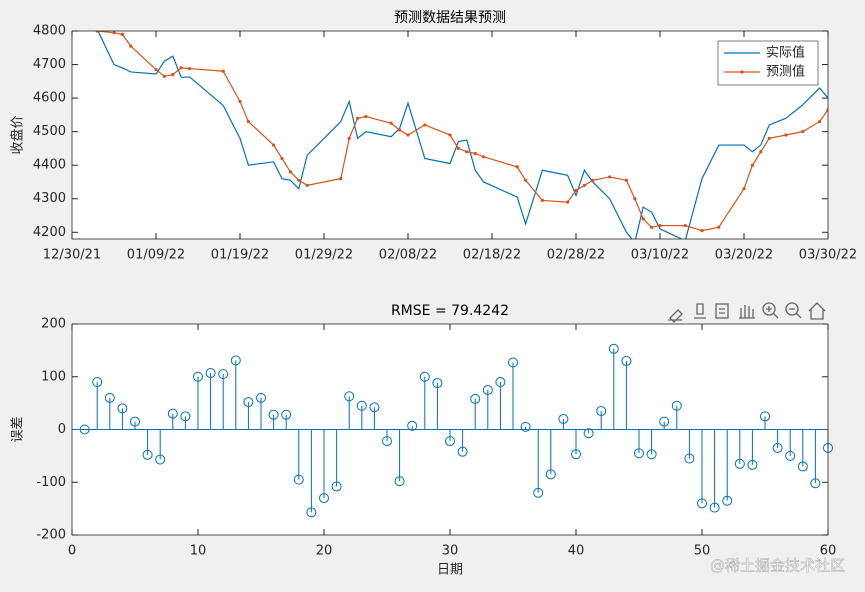 The width and height of the screenshot is (865, 592). Describe the element at coordinates (72, 255) in the screenshot. I see `x-tick-label: 12/30/21` at that location.